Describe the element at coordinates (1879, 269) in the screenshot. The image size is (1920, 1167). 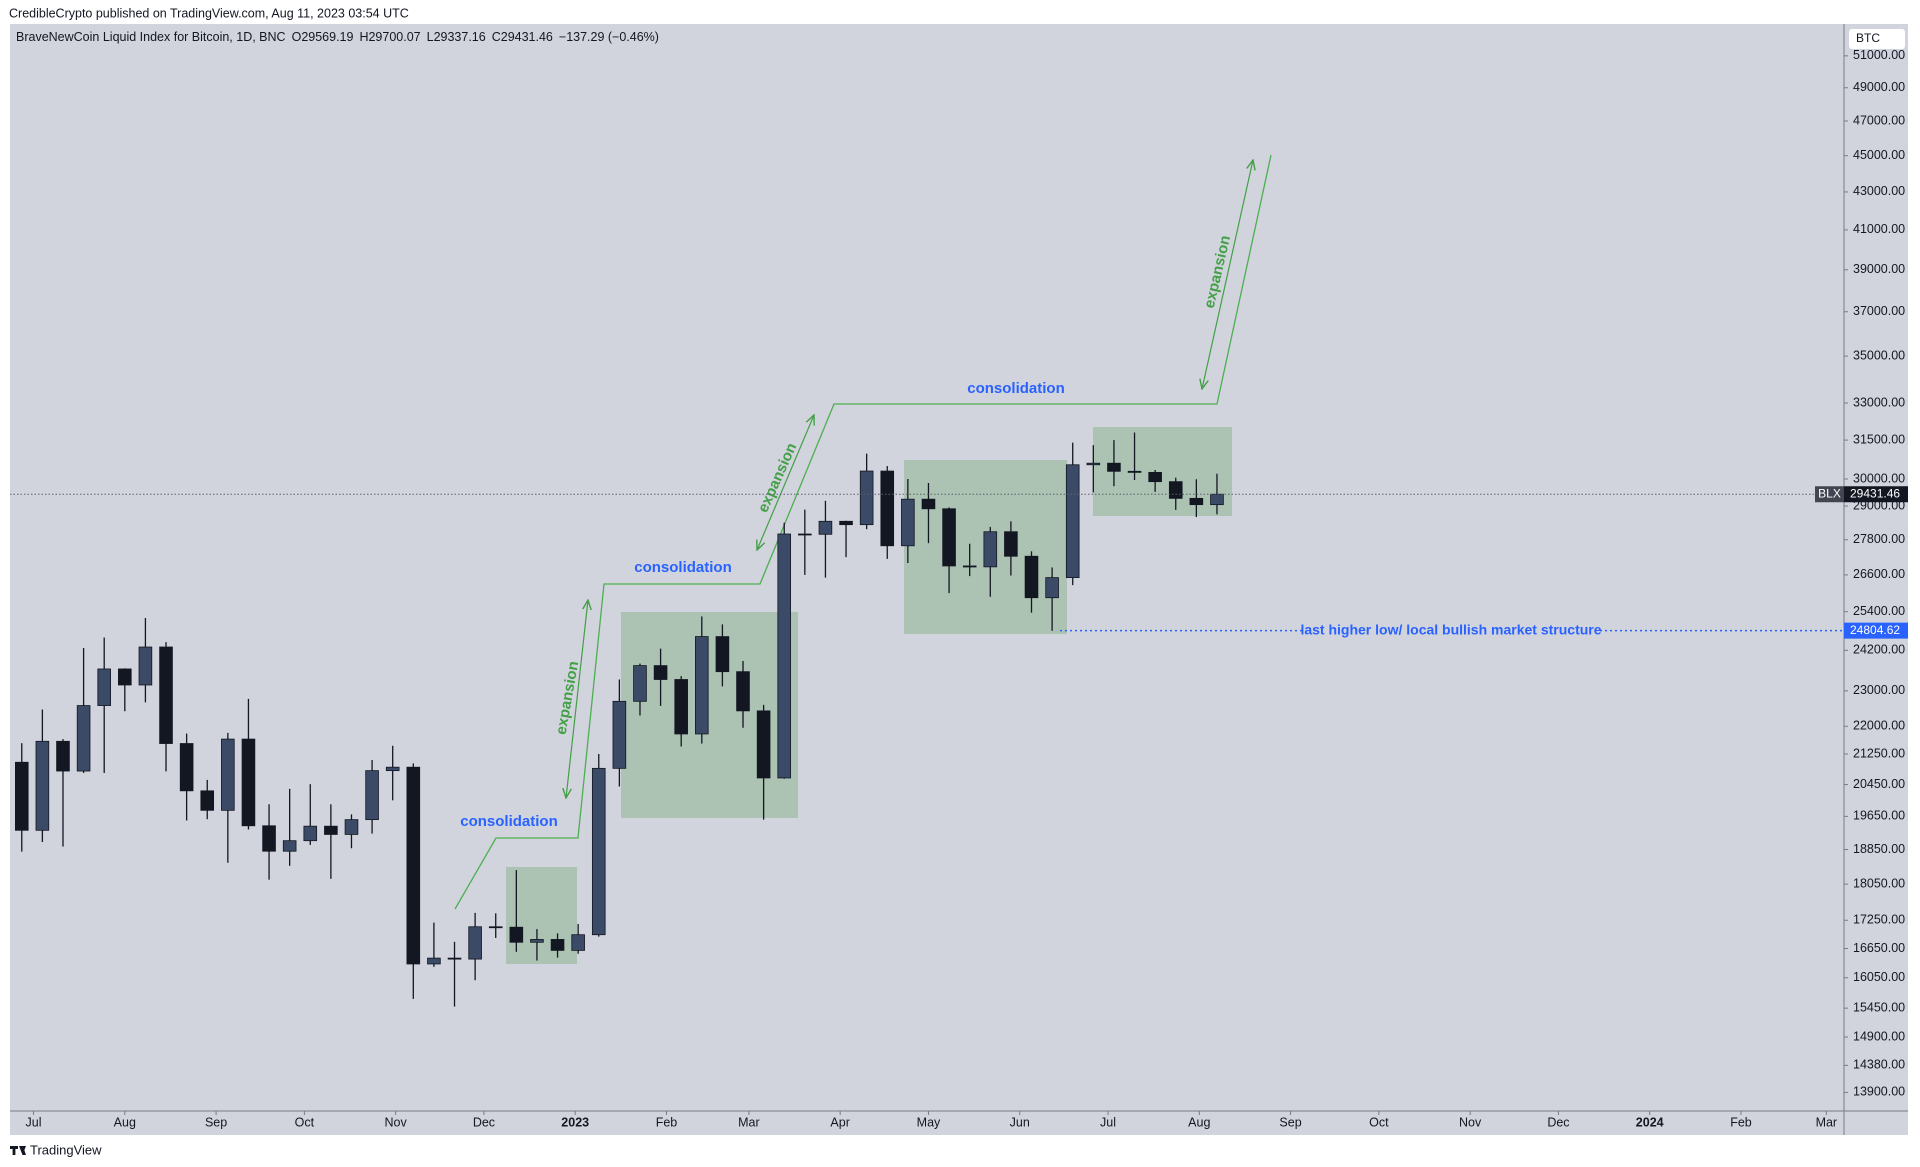
I see `y-tick-label: 39000.00` at that location.